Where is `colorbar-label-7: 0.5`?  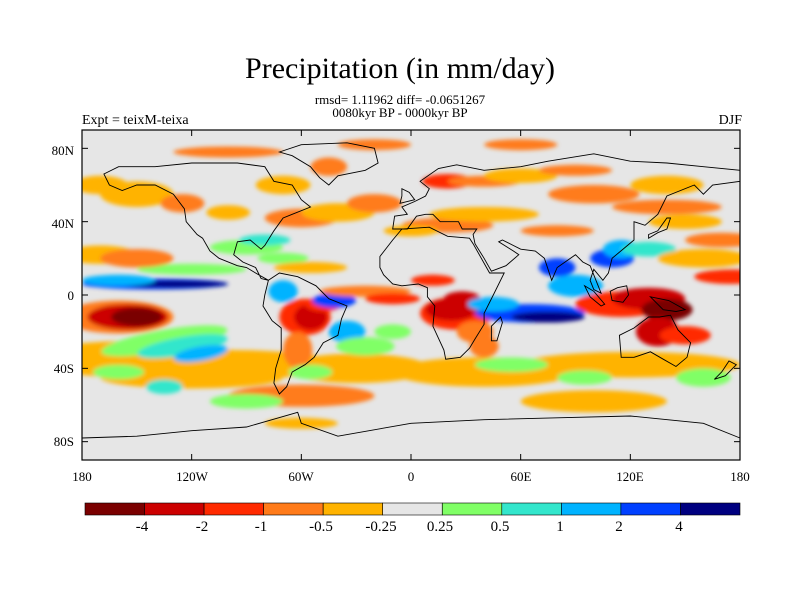
colorbar-label-7: 0.5 is located at coordinates (500, 527).